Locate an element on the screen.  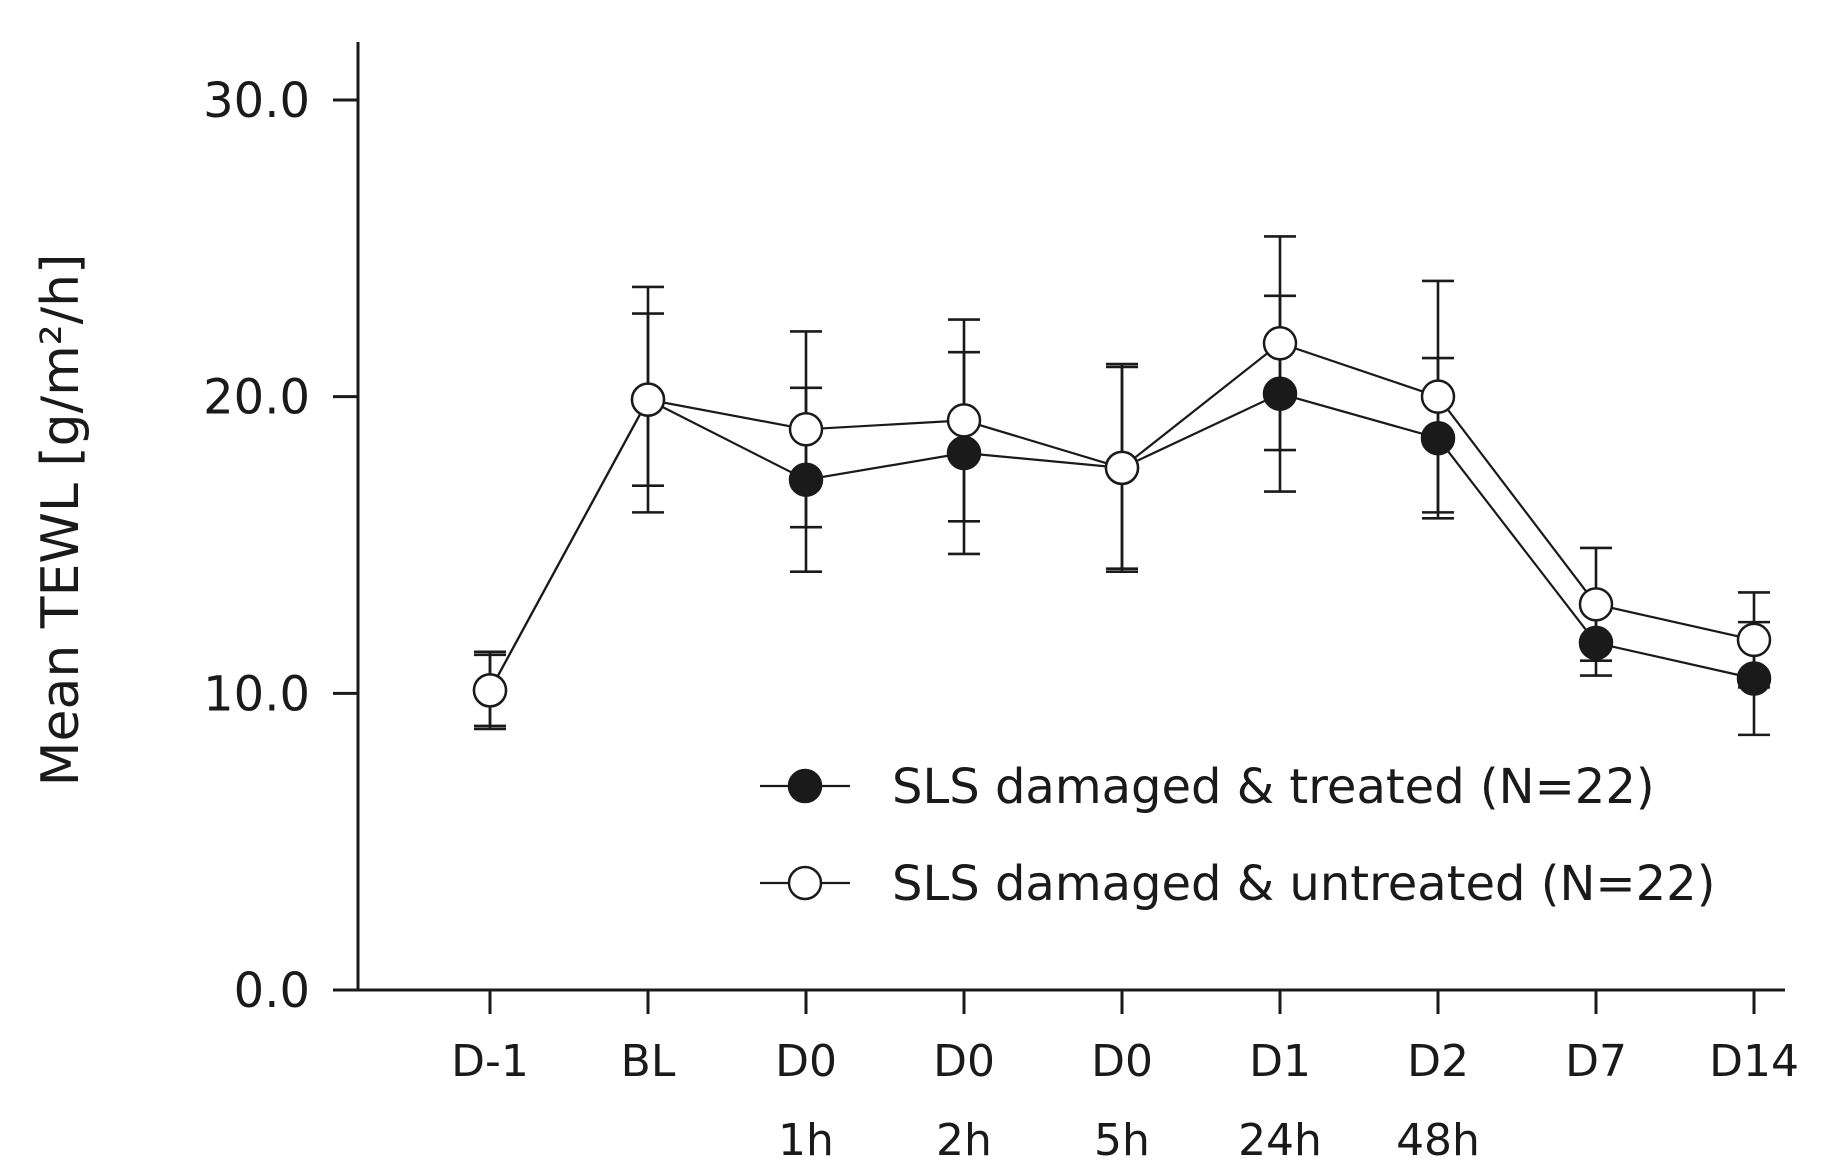
y-axis-label-group: Mean TEWL [g/m²/h] is located at coordinates (61, 520).